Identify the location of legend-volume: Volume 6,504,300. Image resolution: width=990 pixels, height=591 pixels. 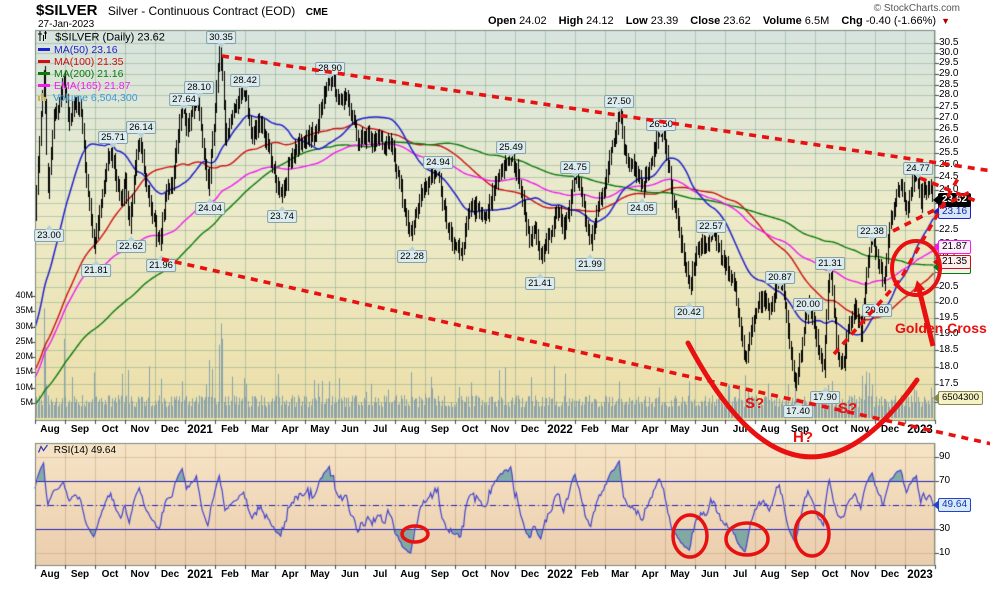
(95, 98).